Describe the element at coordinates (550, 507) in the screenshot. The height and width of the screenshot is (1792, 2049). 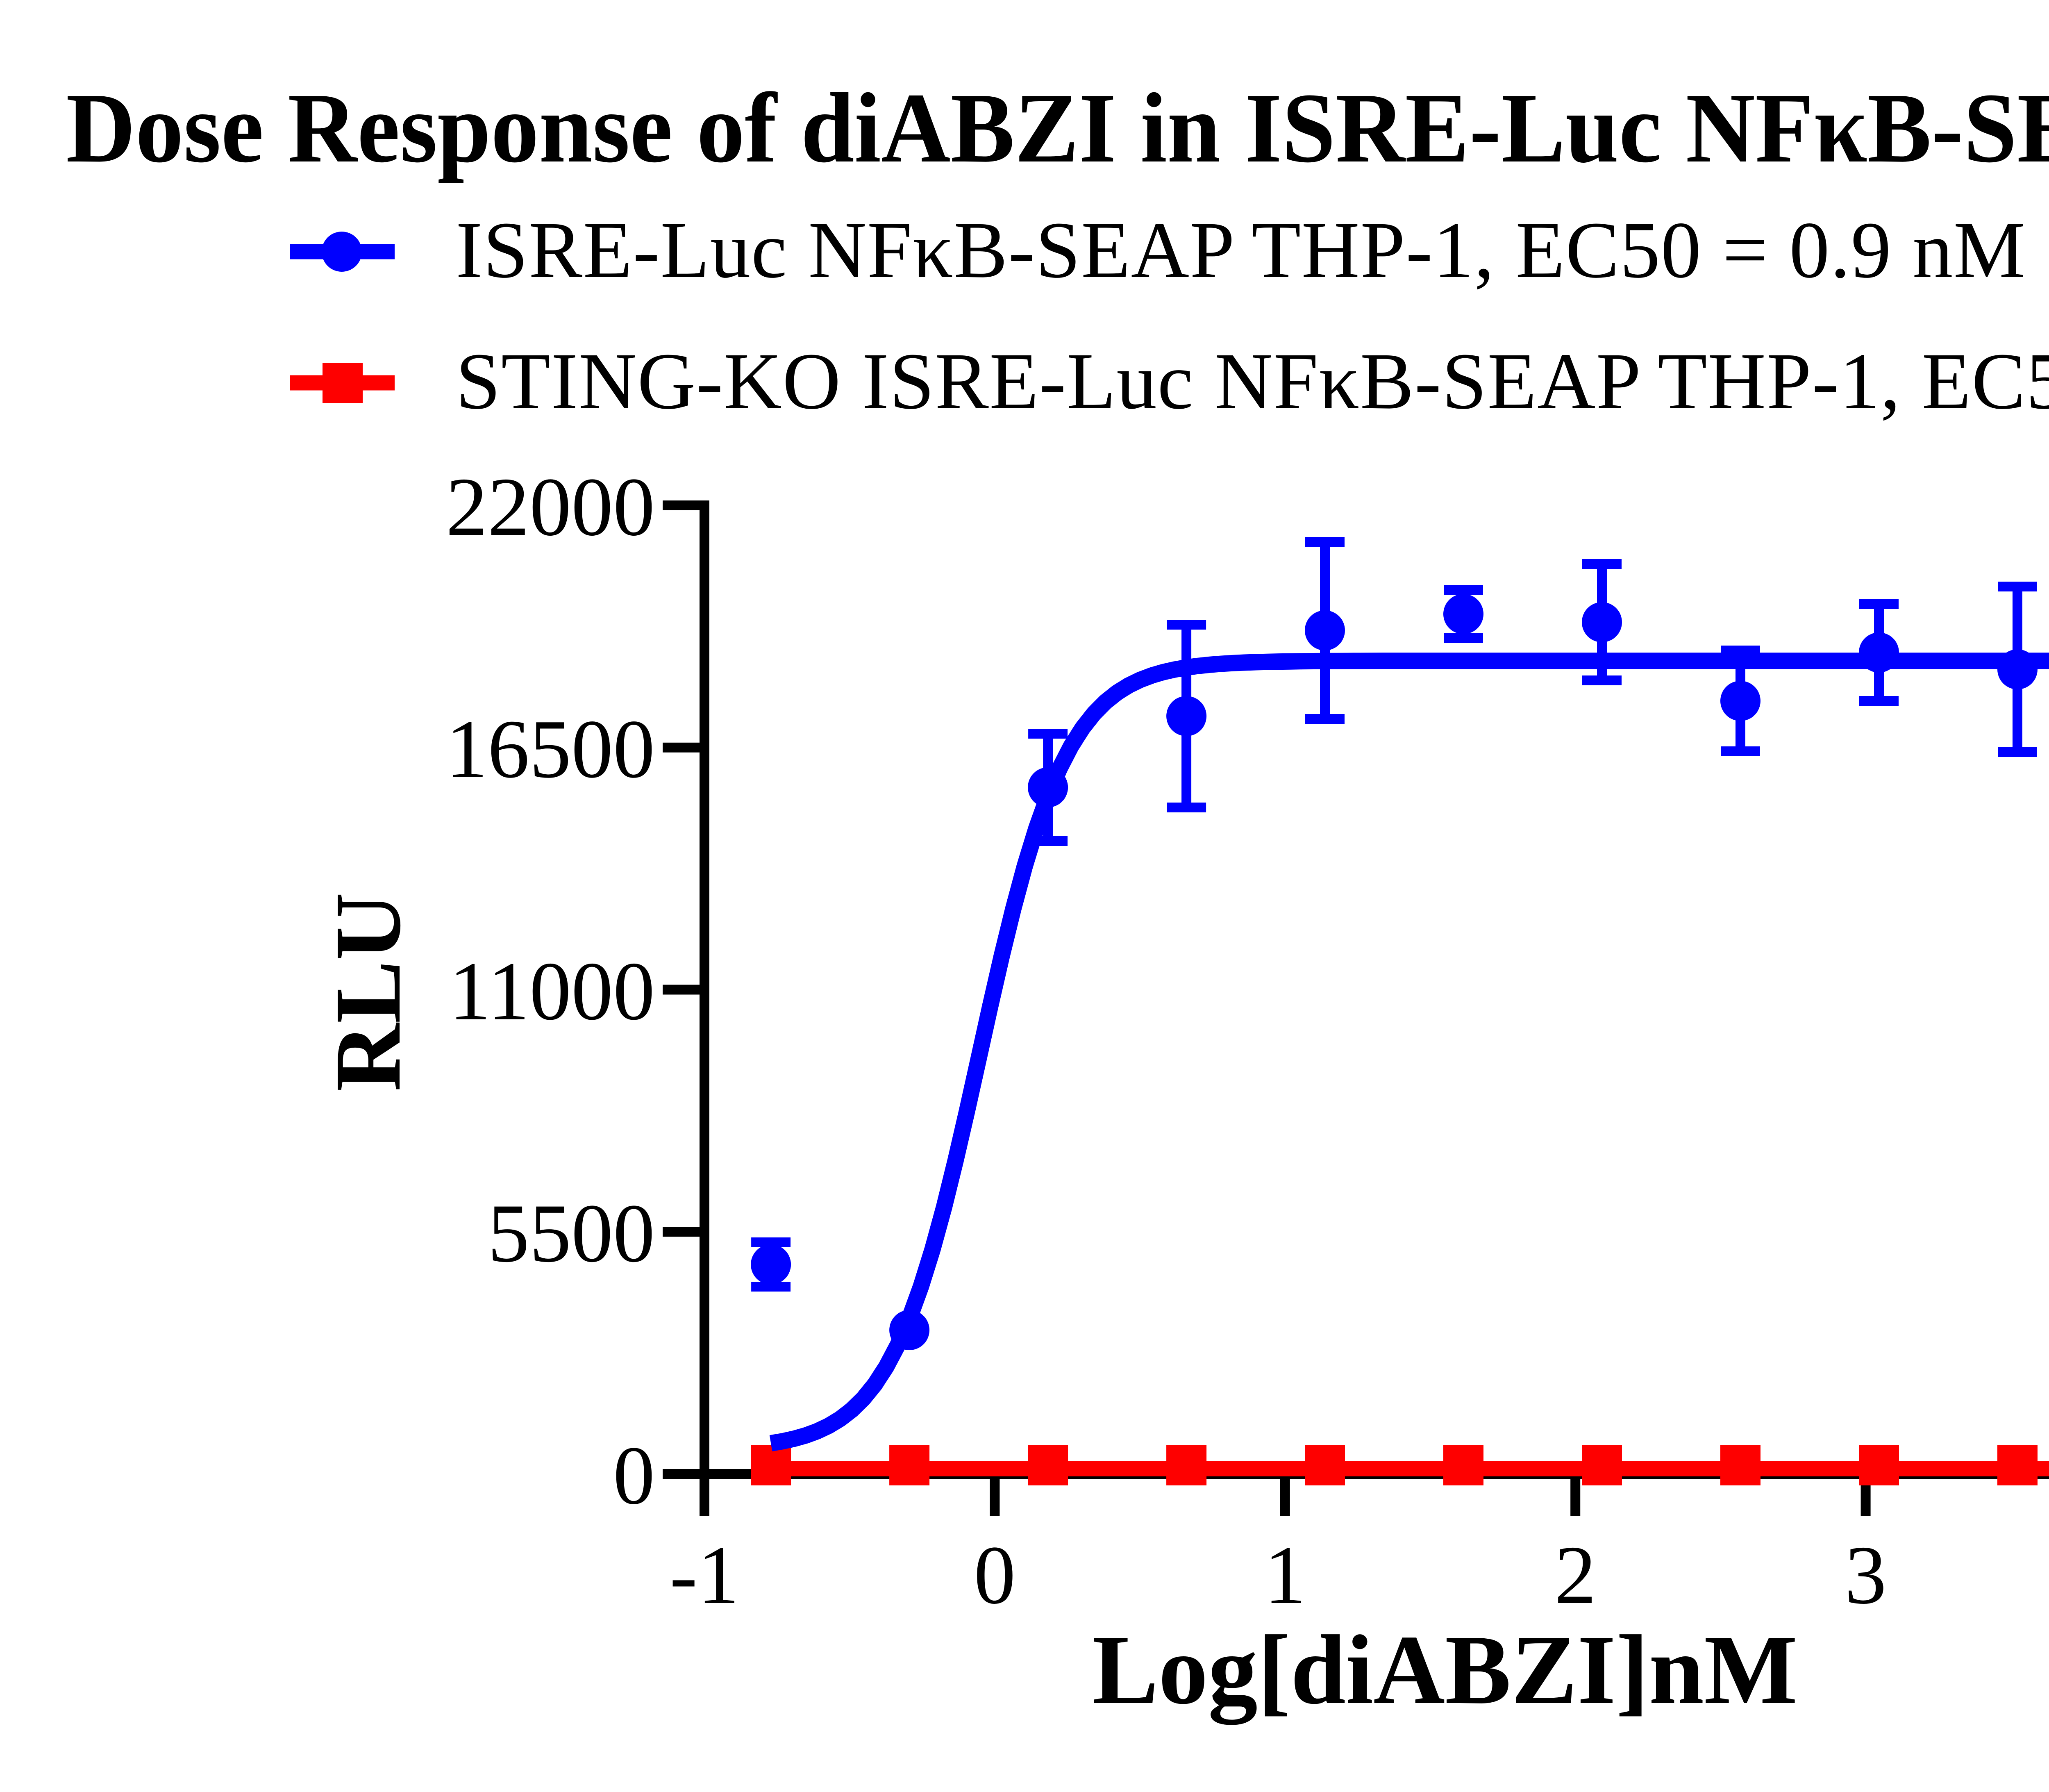
I see `svg-text: 22000` at that location.